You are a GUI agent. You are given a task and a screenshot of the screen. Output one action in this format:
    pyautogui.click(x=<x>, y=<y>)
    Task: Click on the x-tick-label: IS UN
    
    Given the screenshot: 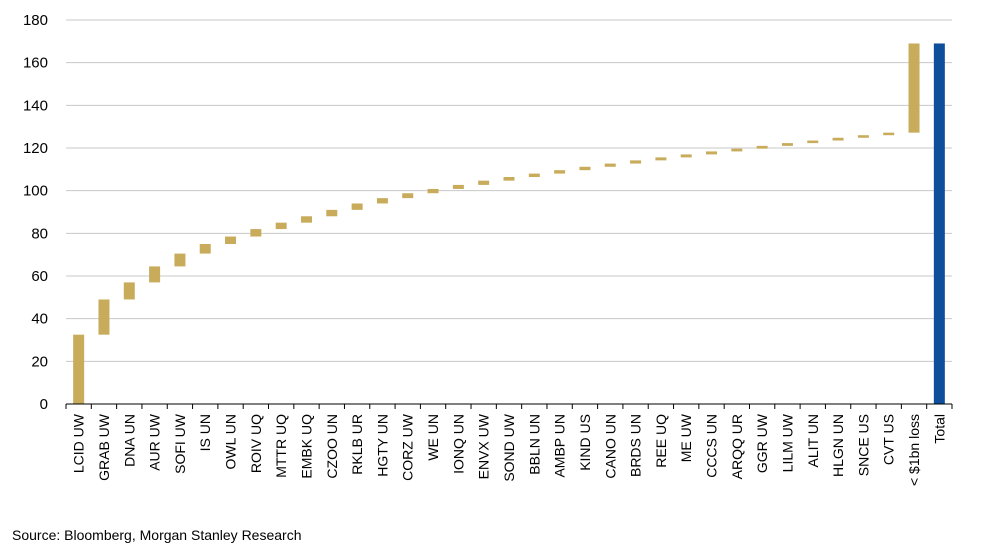 What is the action you would take?
    pyautogui.click(x=205, y=432)
    